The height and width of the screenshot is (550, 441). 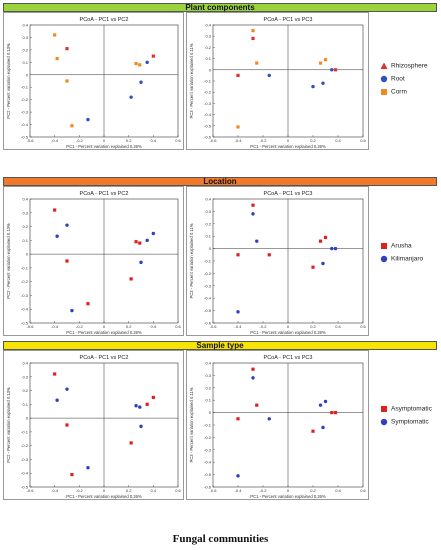 I want to click on legend: Asymptomatic Symptomatic, so click(x=410, y=425).